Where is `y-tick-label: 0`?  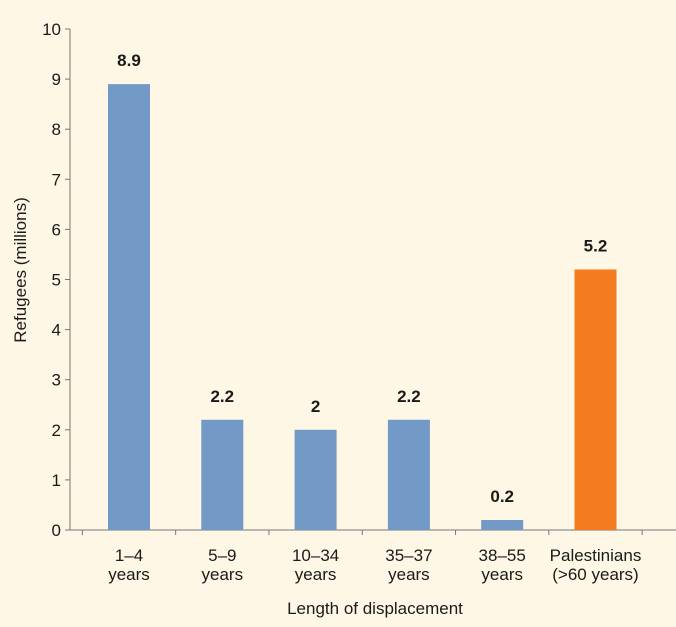
y-tick-label: 0 is located at coordinates (56, 530).